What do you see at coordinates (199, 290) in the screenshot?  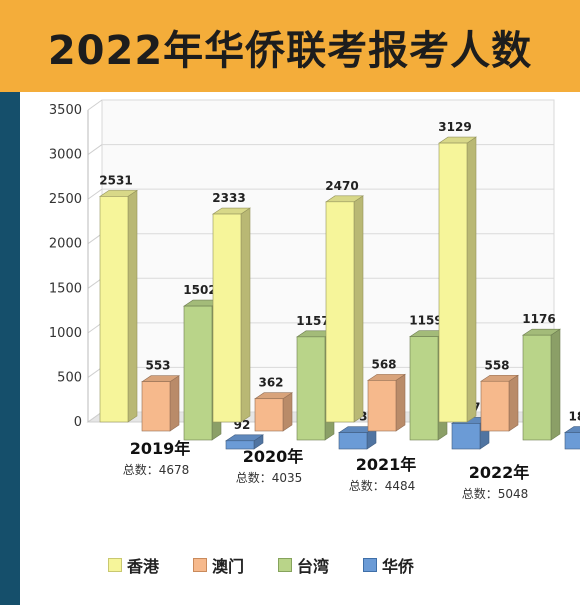 I see `bar-value-label: 1502` at bounding box center [199, 290].